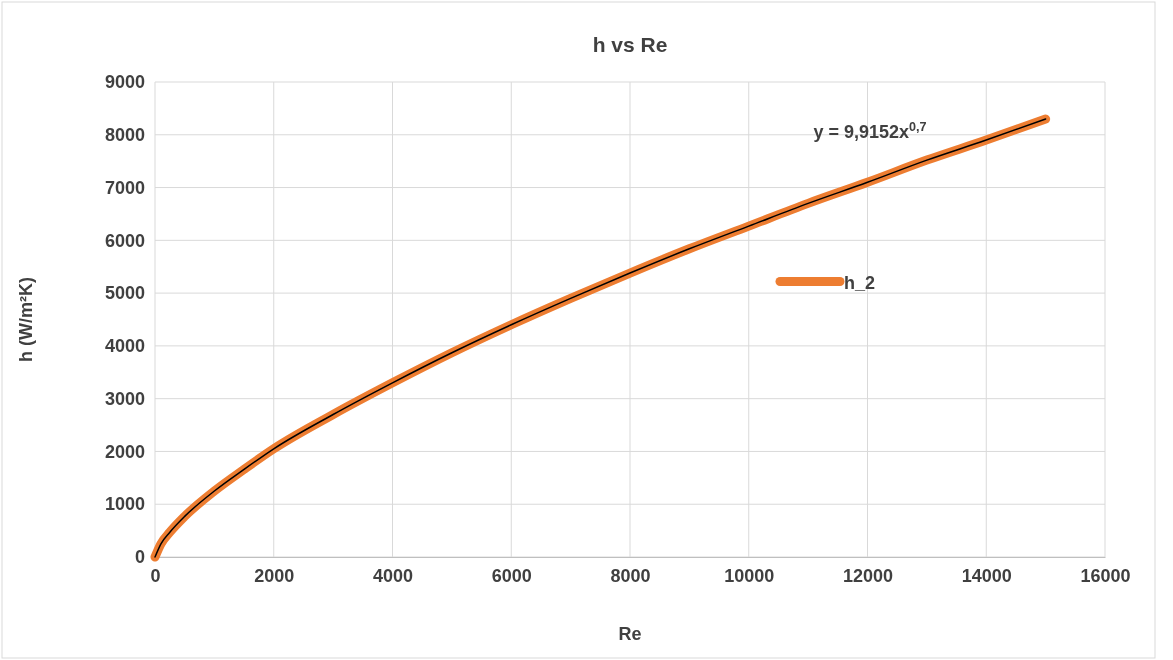  I want to click on y-tick-label: 5000, so click(124, 293).